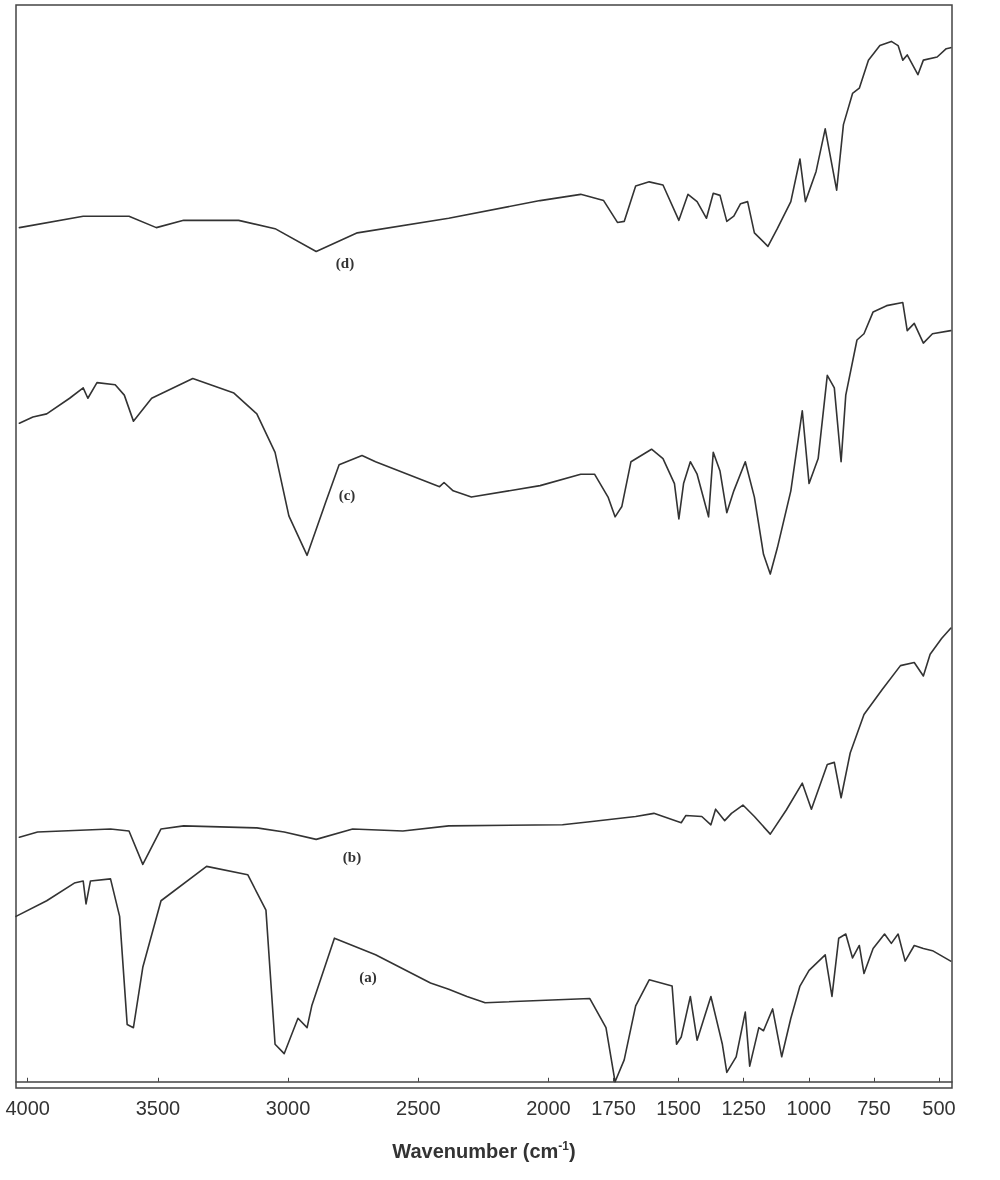 Image resolution: width=1000 pixels, height=1180 pixels. Describe the element at coordinates (939, 1108) in the screenshot. I see `x-tick-label: 500` at that location.